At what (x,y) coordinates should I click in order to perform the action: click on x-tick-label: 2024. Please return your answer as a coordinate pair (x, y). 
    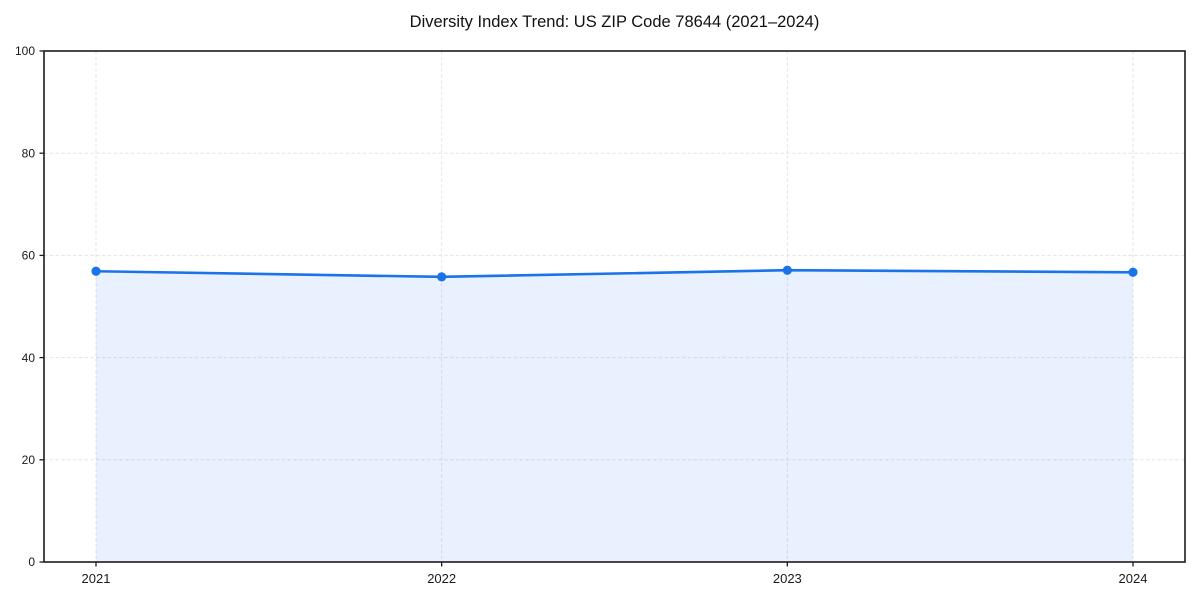
    Looking at the image, I should click on (1133, 578).